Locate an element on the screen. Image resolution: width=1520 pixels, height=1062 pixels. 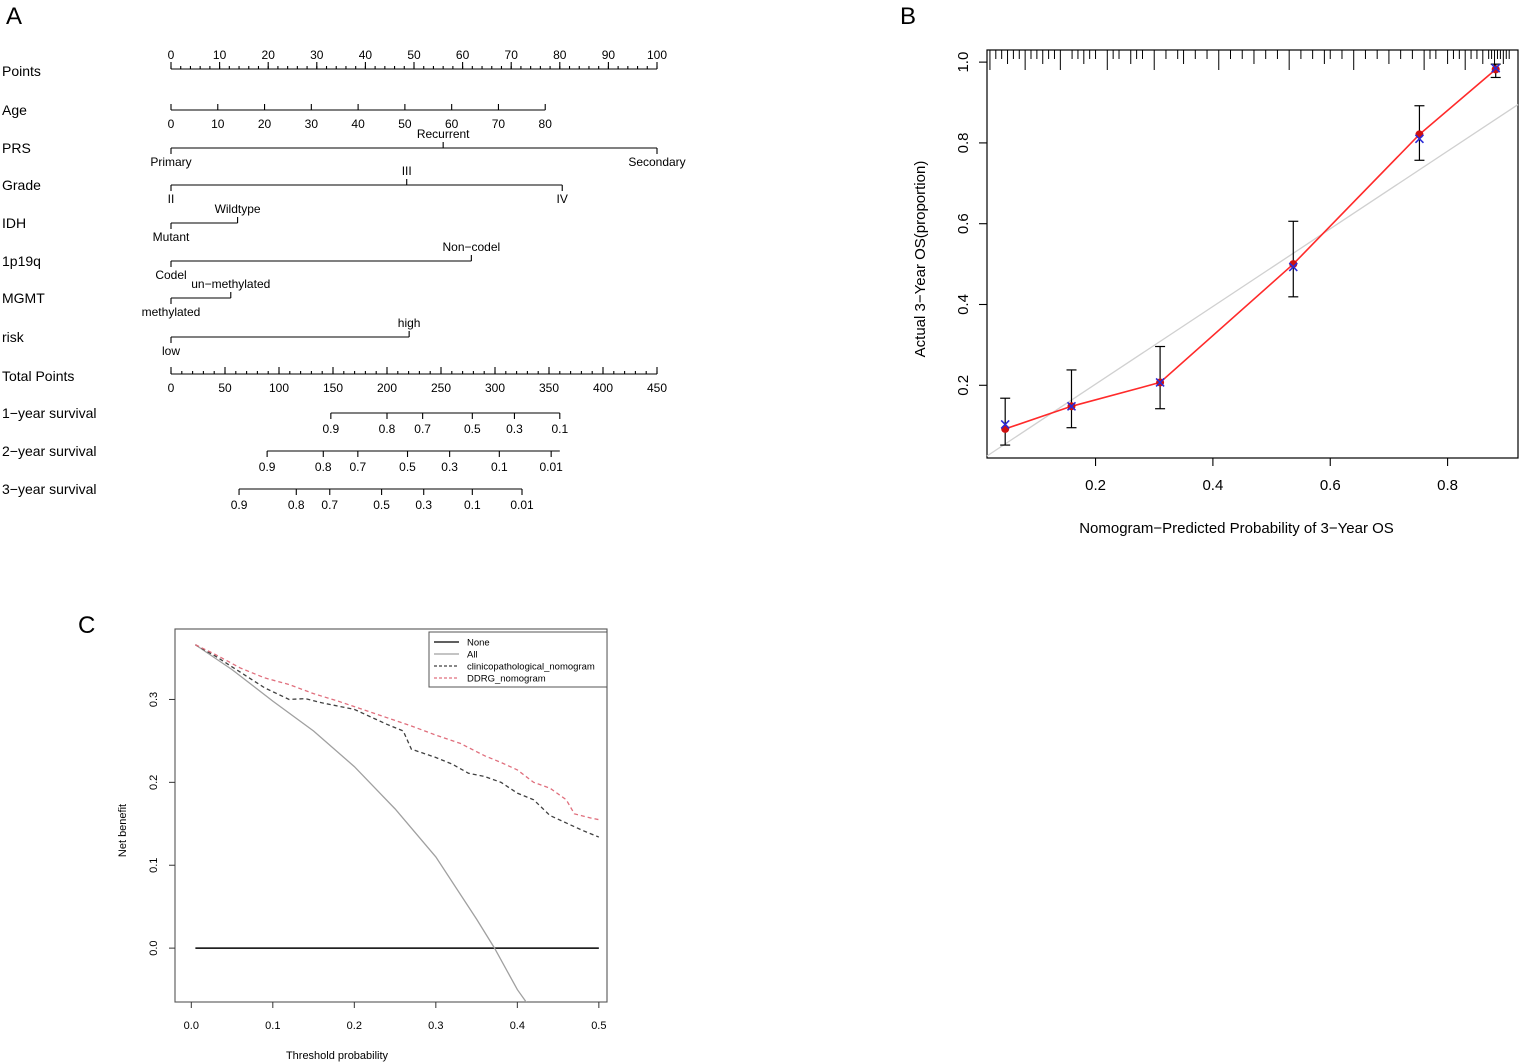
nomogram-row-2-year-survival: 2−year survival 0.9 0.8 0.7 0.5 0.3 0.1 0.01 is located at coordinates (282, 458).